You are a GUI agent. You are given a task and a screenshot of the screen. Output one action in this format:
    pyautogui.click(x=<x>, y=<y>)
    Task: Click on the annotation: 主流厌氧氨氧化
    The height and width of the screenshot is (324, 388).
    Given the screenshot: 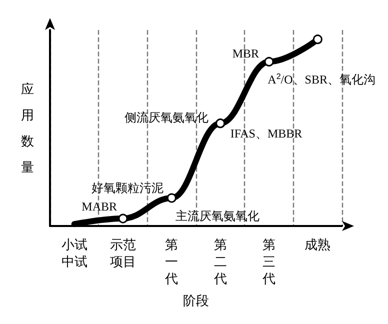 What is the action you would take?
    pyautogui.click(x=218, y=216)
    